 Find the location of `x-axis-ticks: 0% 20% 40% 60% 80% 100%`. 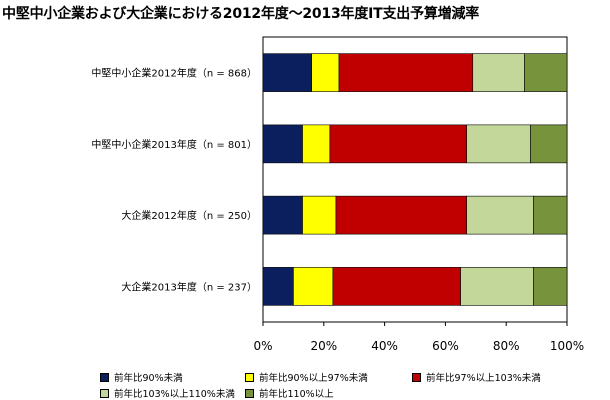

x-axis-ticks: 0% 20% 40% 60% 80% 100% is located at coordinates (418, 337).